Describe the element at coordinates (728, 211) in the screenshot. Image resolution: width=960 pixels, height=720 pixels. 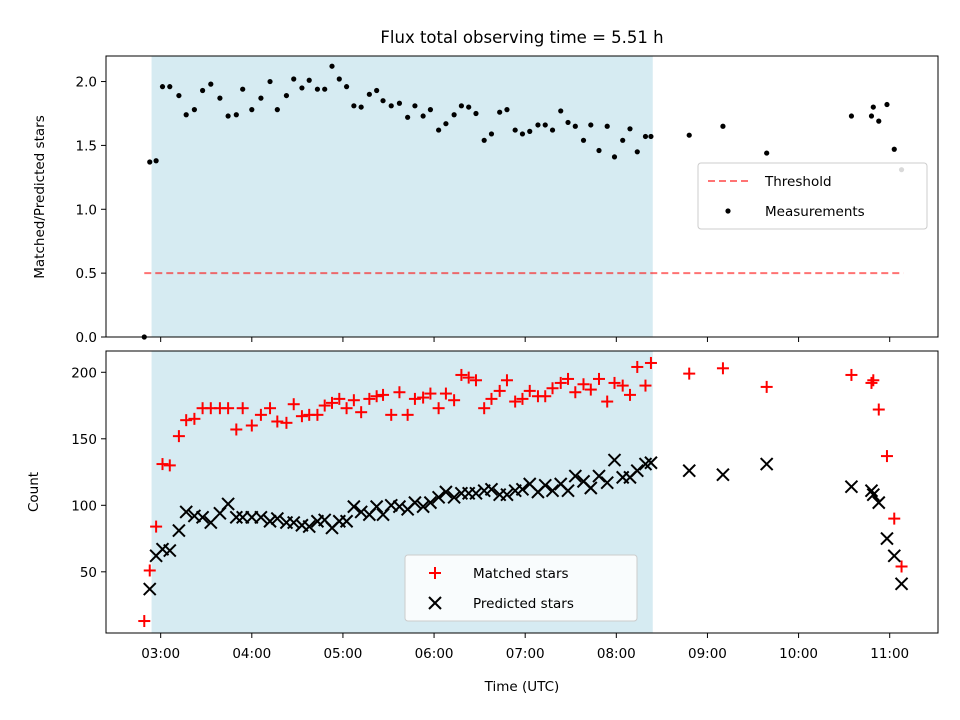
I see `legend-measurement-swatch` at that location.